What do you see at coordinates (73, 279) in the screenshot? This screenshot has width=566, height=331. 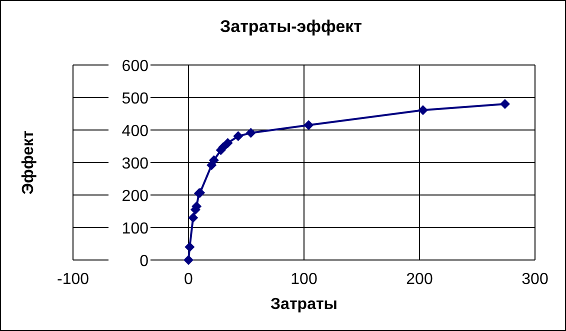 I see `x-tick-label: -100` at bounding box center [73, 279].